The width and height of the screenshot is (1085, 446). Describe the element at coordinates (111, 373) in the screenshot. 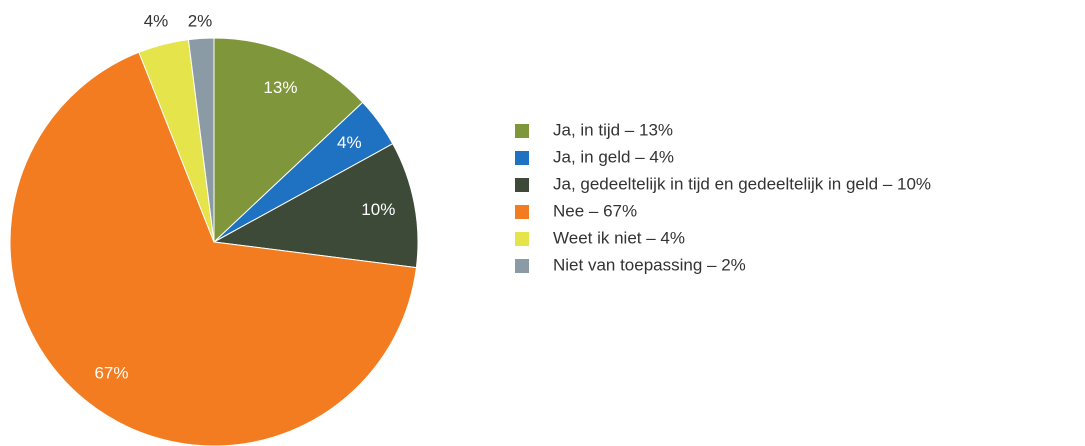

I see `data-label: 67%` at that location.